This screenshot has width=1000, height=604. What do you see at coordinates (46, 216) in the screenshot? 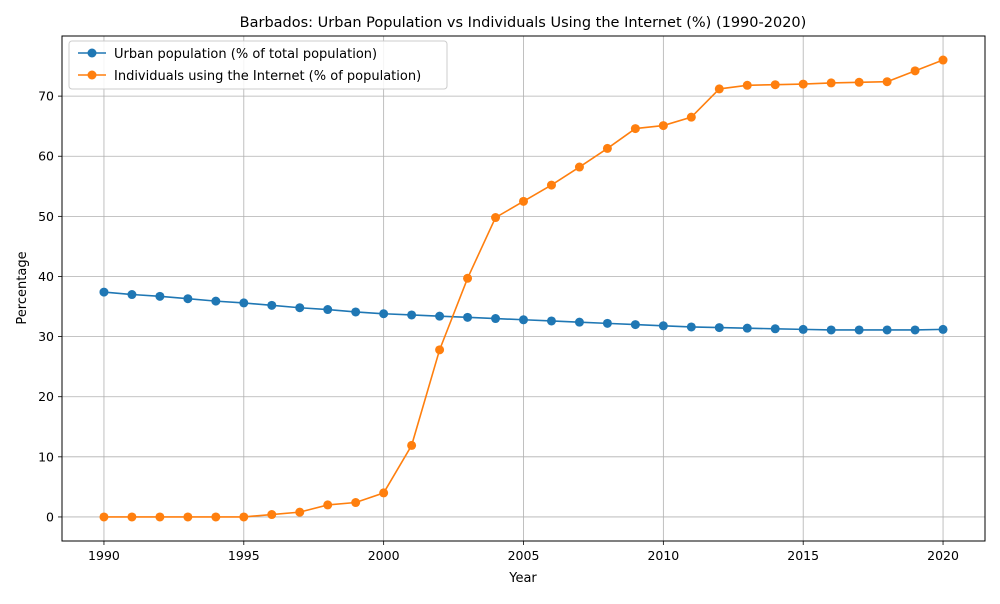
I see `y-tick-label: 50` at bounding box center [46, 216].